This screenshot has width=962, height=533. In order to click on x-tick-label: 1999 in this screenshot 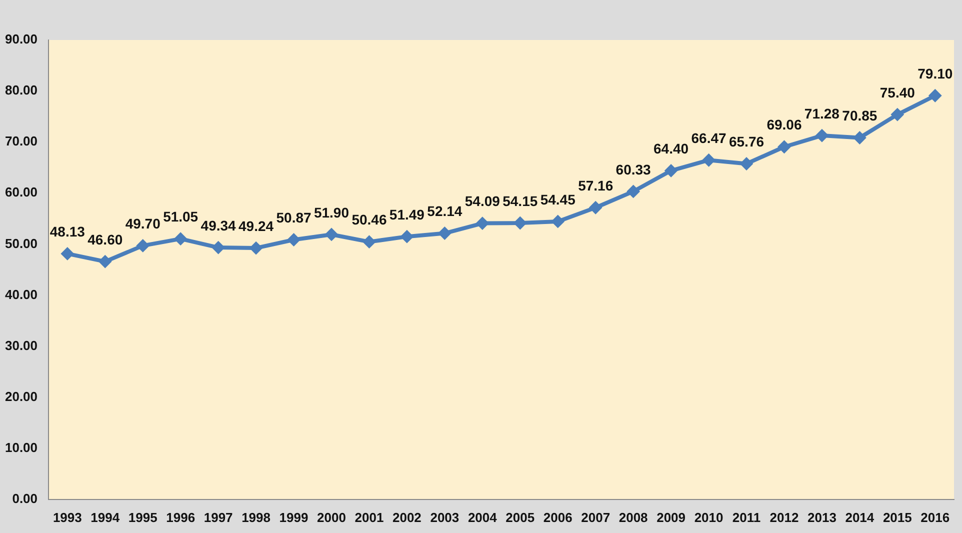, I will do `click(293, 517)`.